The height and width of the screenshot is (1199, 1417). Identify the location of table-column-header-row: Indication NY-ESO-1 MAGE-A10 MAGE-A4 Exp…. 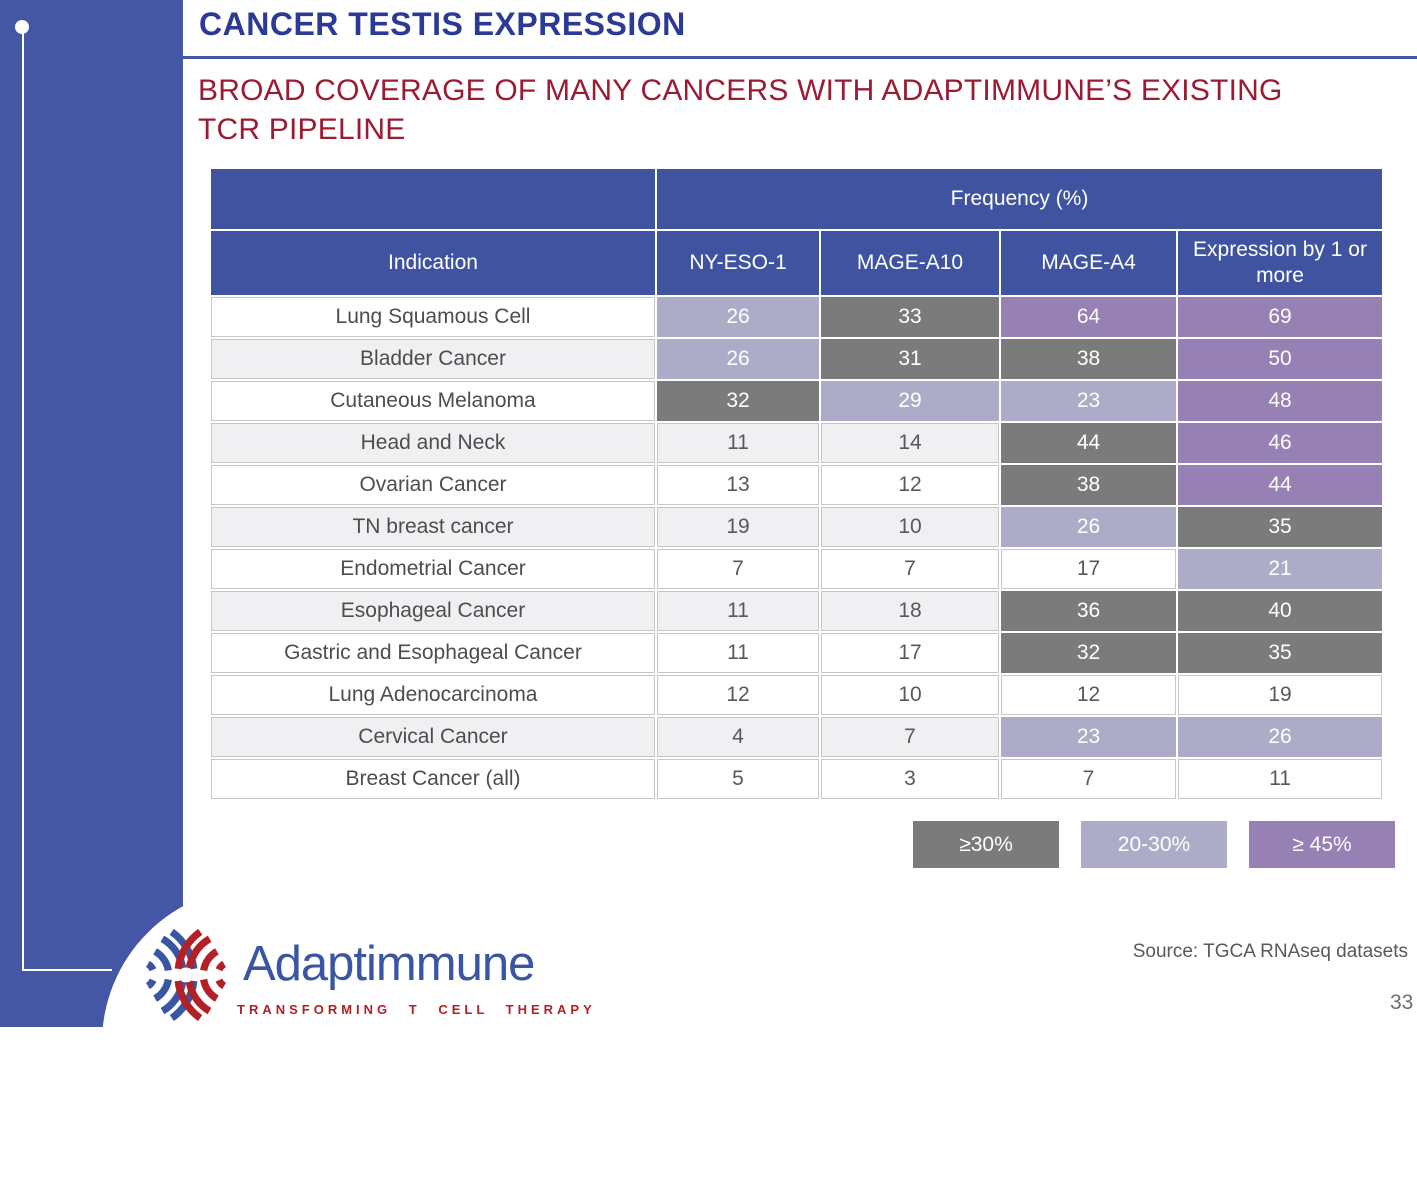
(796, 263).